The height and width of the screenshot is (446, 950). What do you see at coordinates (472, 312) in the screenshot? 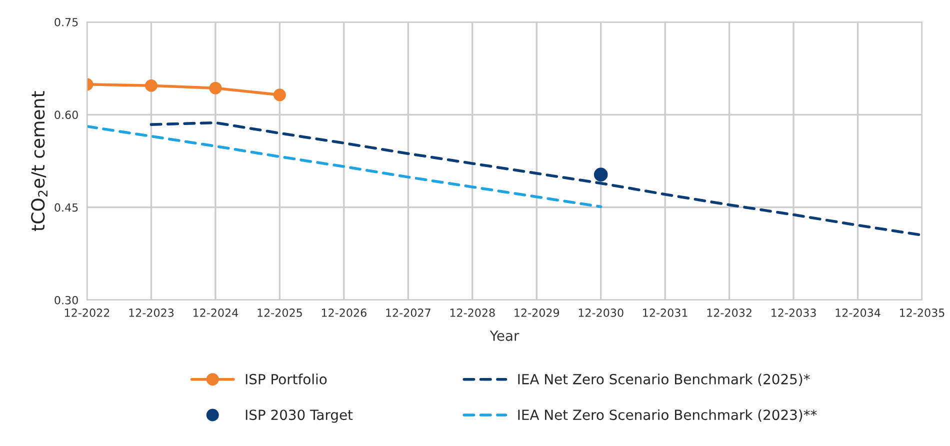
I see `x-tick-label: 12-2028` at bounding box center [472, 312].